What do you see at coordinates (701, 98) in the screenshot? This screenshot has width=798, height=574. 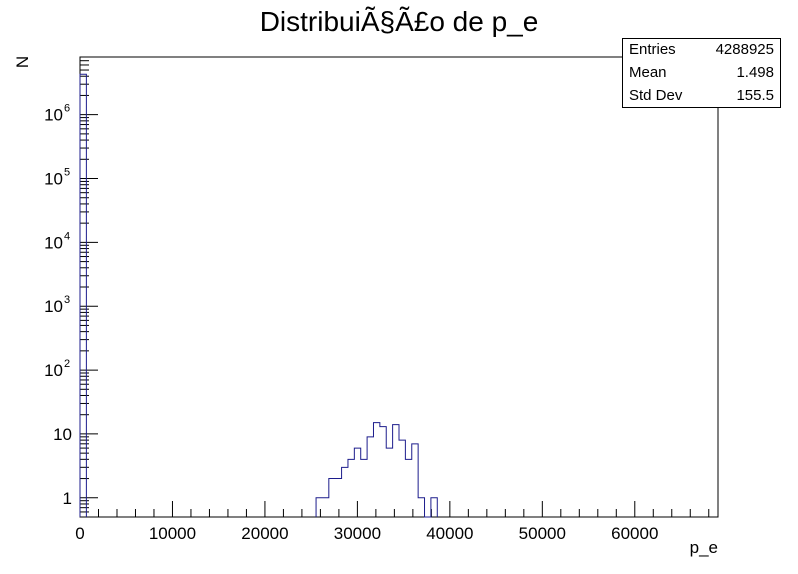 I see `stats-row-stddev: Std Dev 155.5` at bounding box center [701, 98].